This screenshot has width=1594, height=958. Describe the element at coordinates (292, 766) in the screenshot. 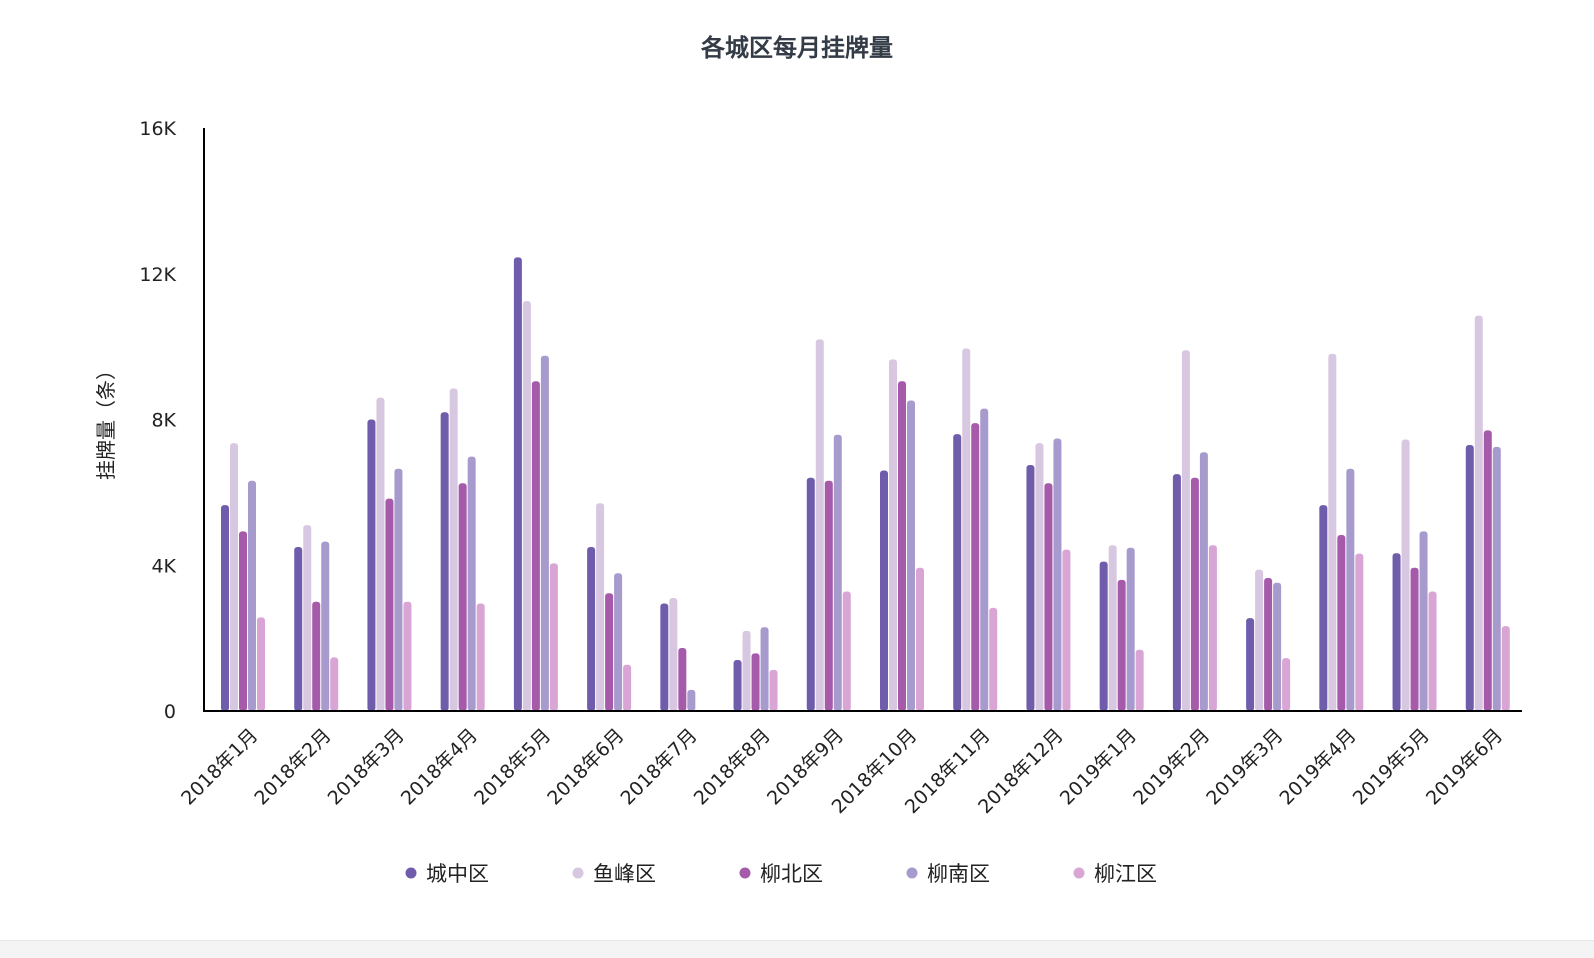

I see `x-tick-label: 2018年2月` at that location.